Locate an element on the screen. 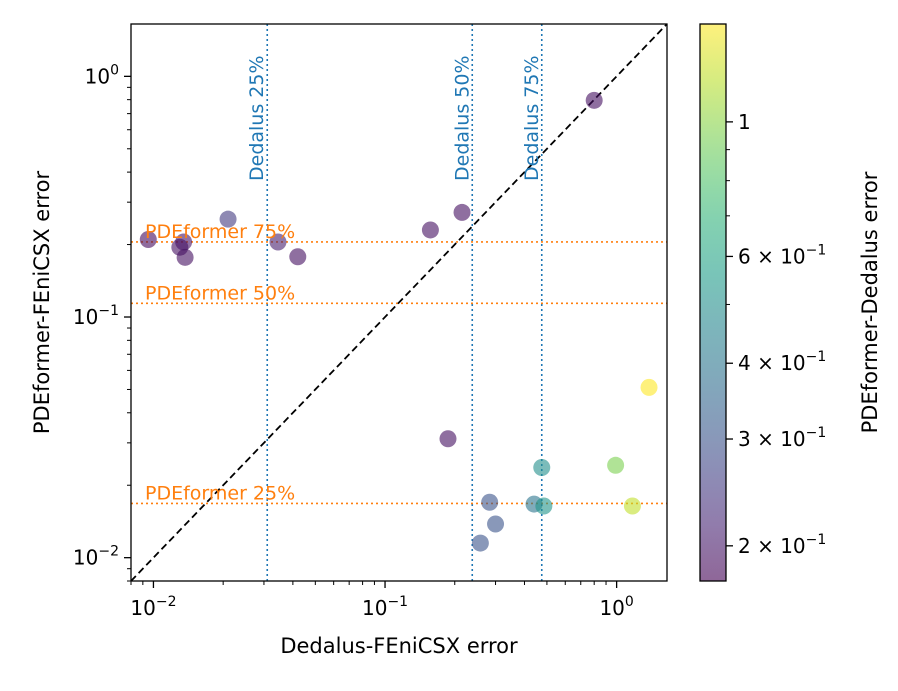 This screenshot has height=691, width=898. pdeformer-ref-label-1: PDEformer 50% is located at coordinates (220, 293).